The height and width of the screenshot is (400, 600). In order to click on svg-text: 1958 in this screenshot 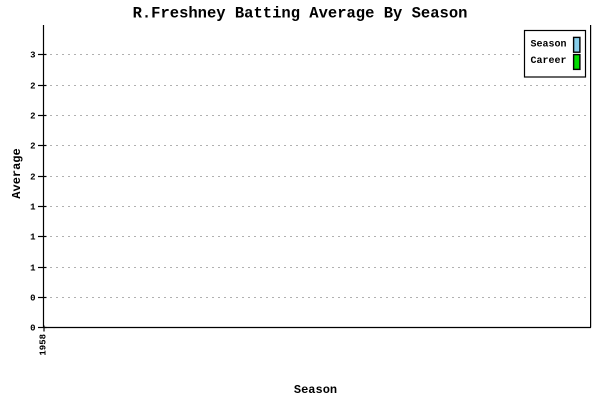, I will do `click(44, 345)`.